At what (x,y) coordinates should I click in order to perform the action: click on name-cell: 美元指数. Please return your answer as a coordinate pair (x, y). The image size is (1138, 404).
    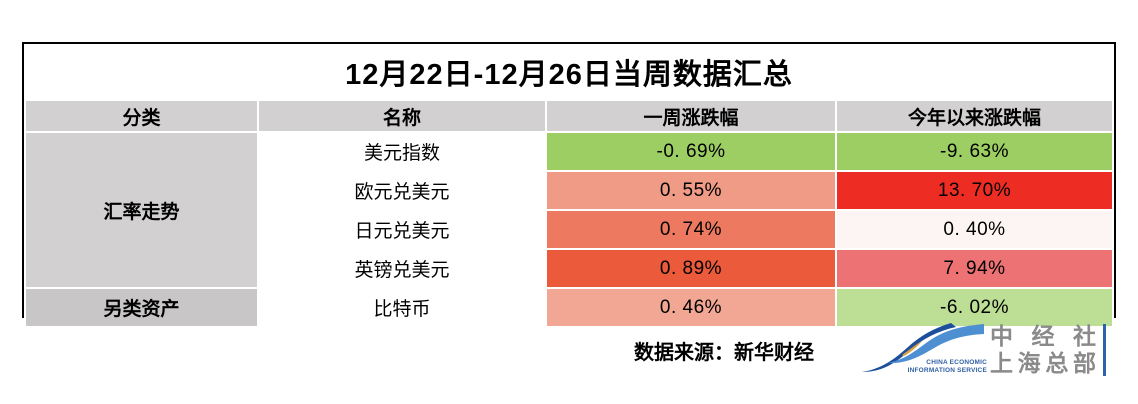
    Looking at the image, I should click on (402, 151).